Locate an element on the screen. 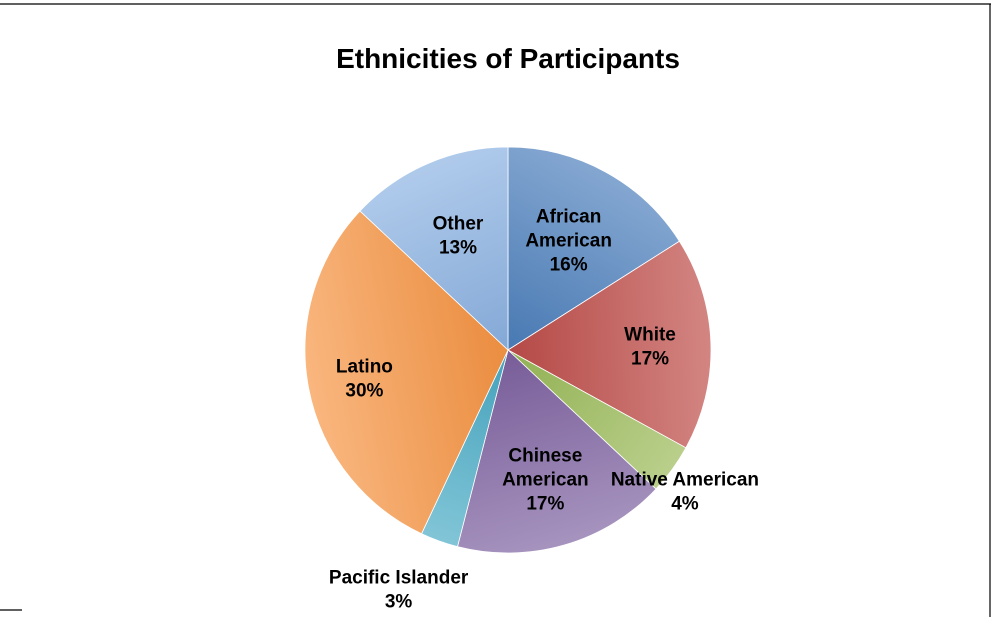 The width and height of the screenshot is (991, 617). pie-slice-white is located at coordinates (609, 344).